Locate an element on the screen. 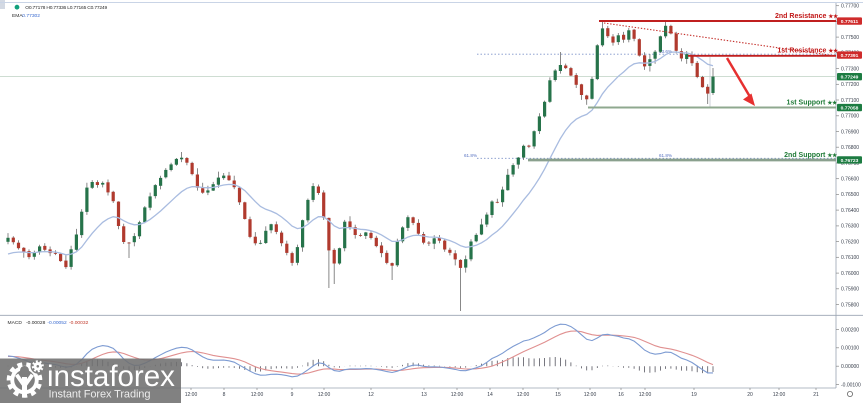  svg-text: -0.00032 is located at coordinates (79, 323).